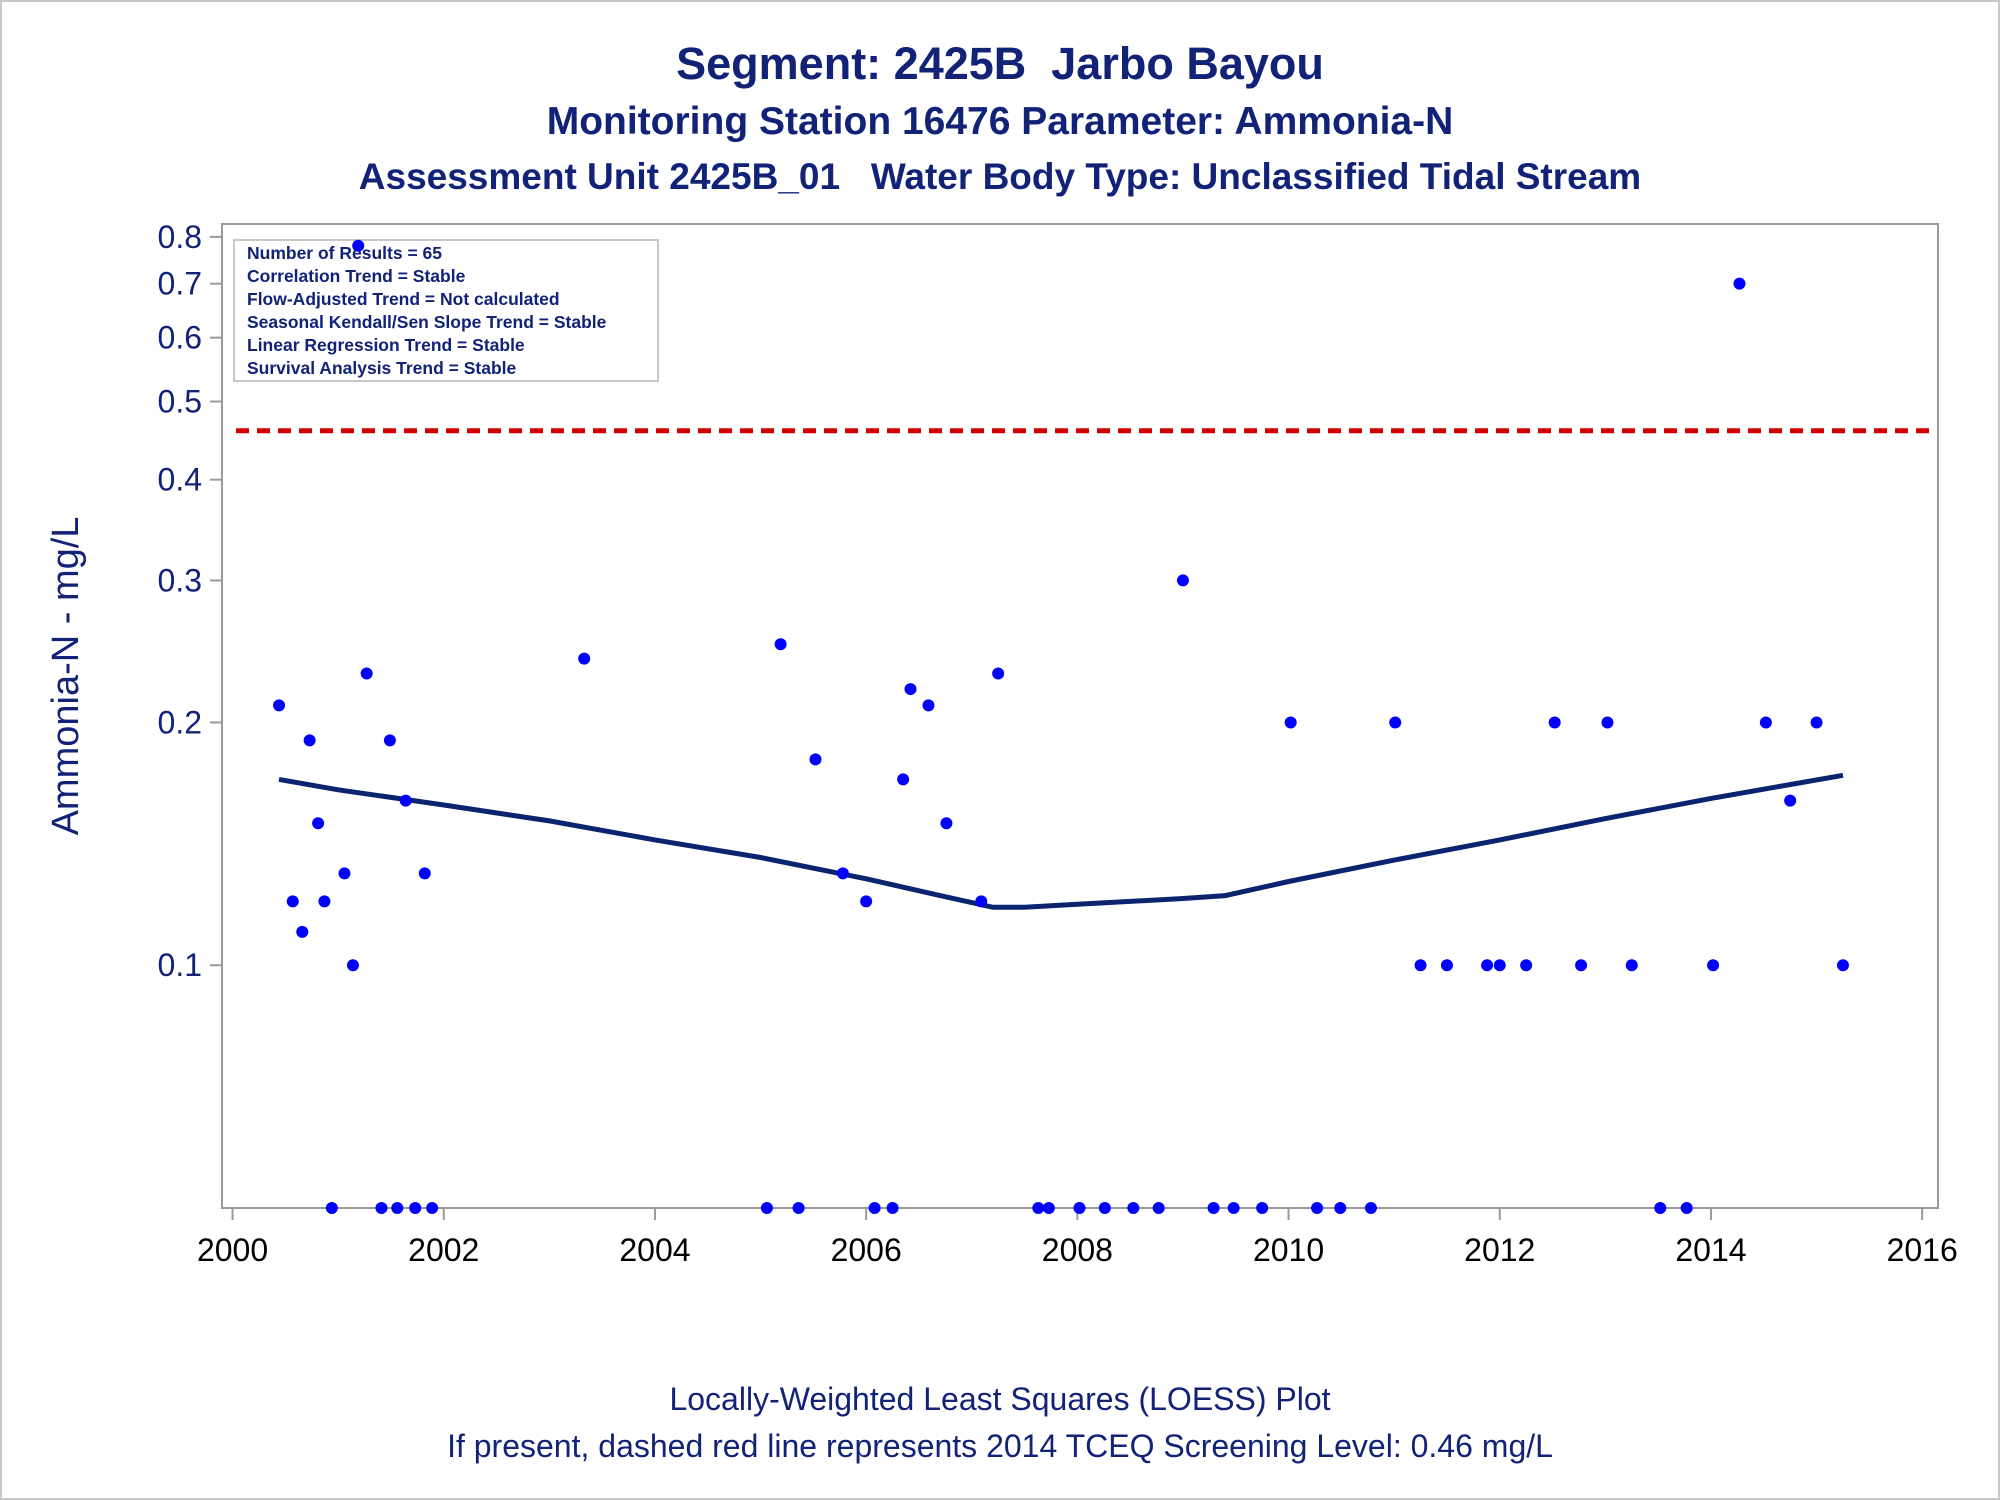 This screenshot has height=1500, width=2000. Describe the element at coordinates (403, 299) in the screenshot. I see `stats-line: Flow-Adjusted Trend = Not calculated` at that location.